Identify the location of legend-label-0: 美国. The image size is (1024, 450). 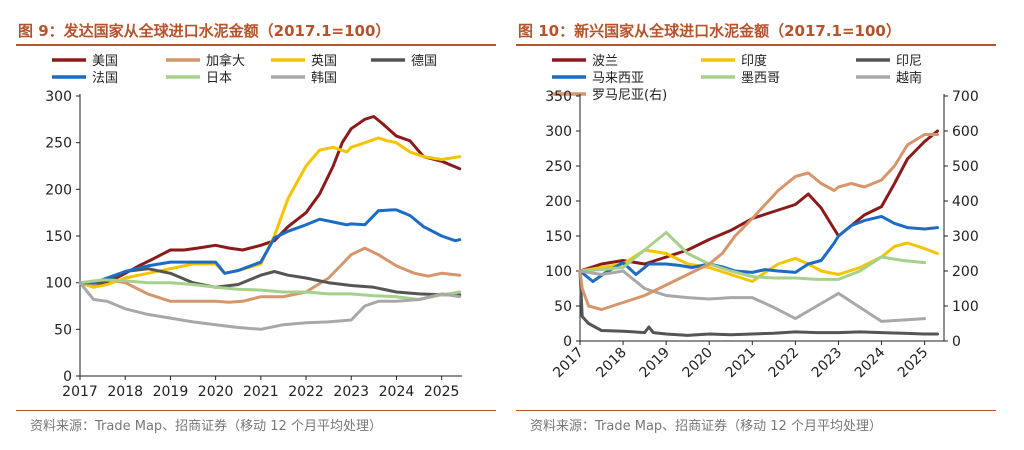
(105, 61).